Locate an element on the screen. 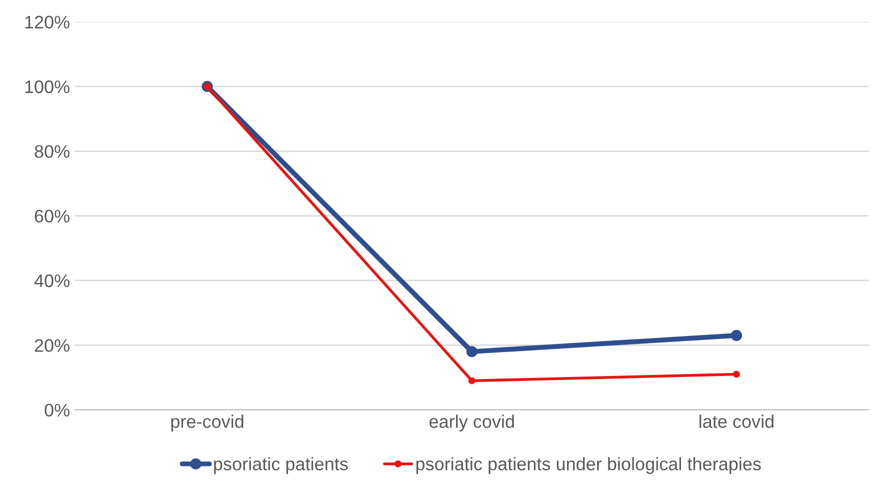 The image size is (882, 485). y-tick-label: 100% is located at coordinates (47, 87).